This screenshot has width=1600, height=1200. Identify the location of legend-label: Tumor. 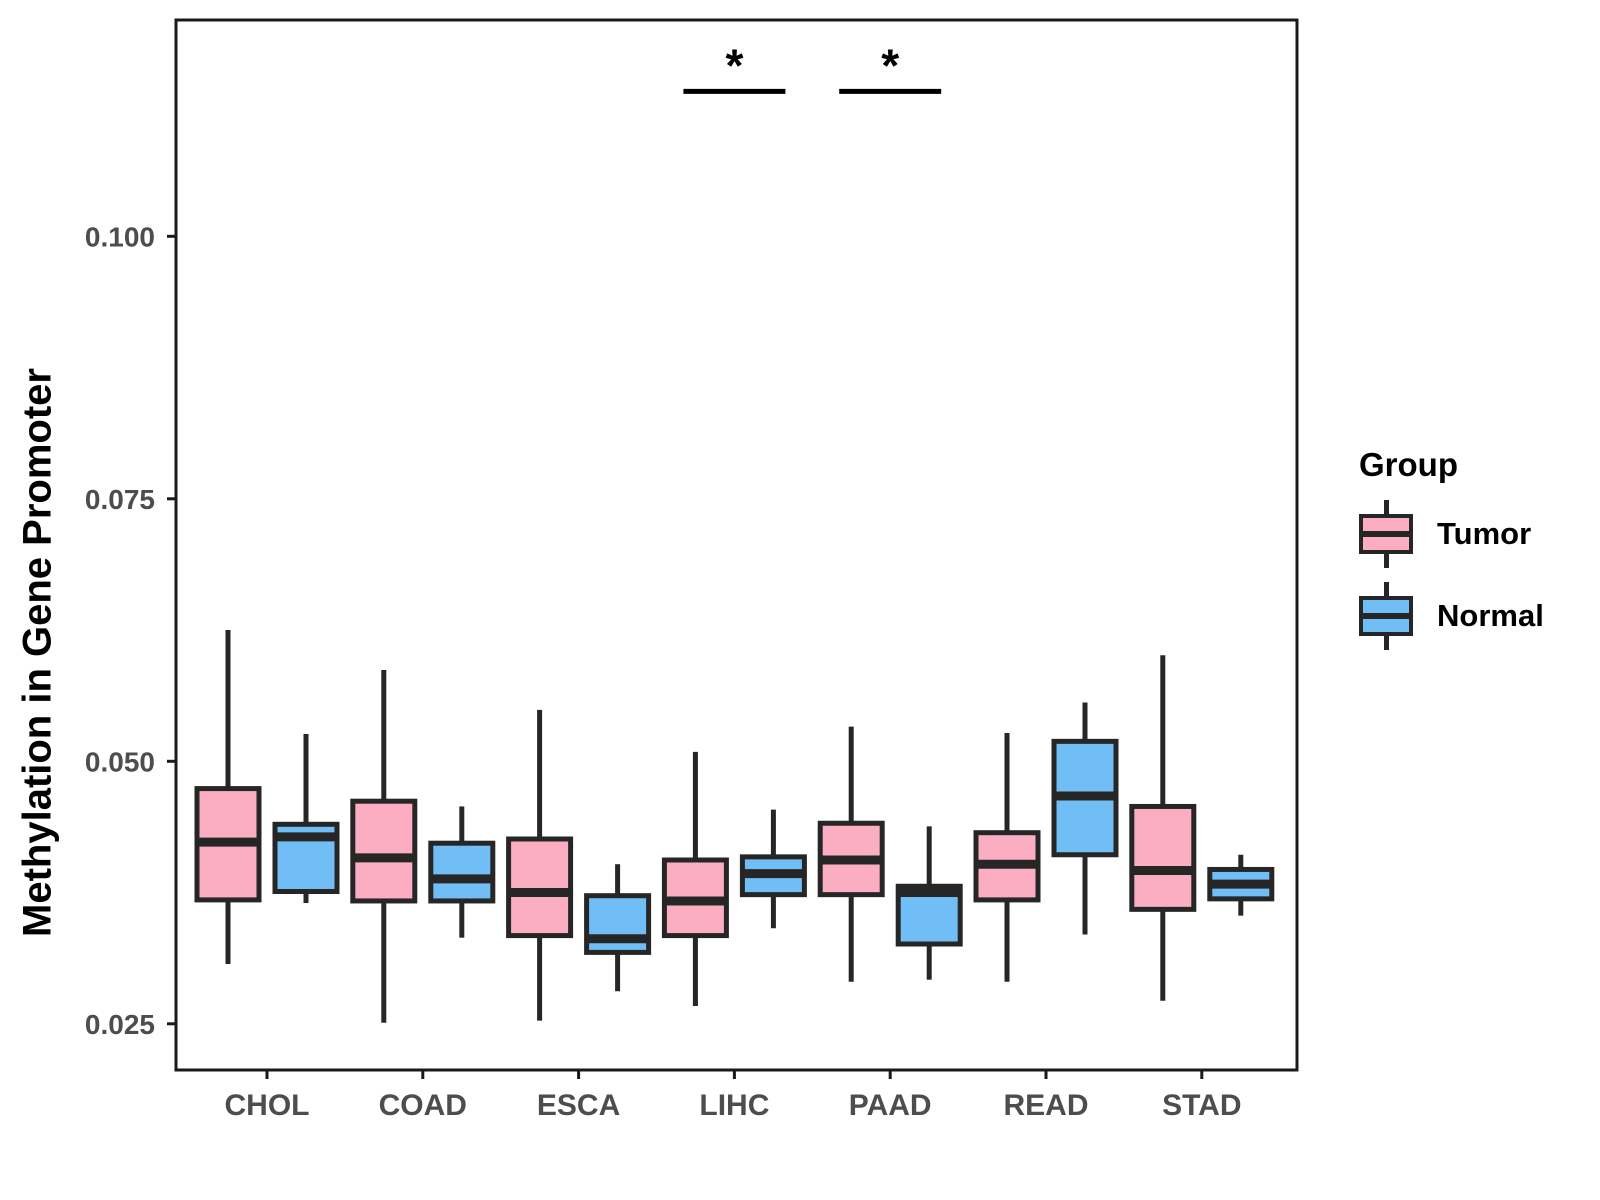
(1484, 533).